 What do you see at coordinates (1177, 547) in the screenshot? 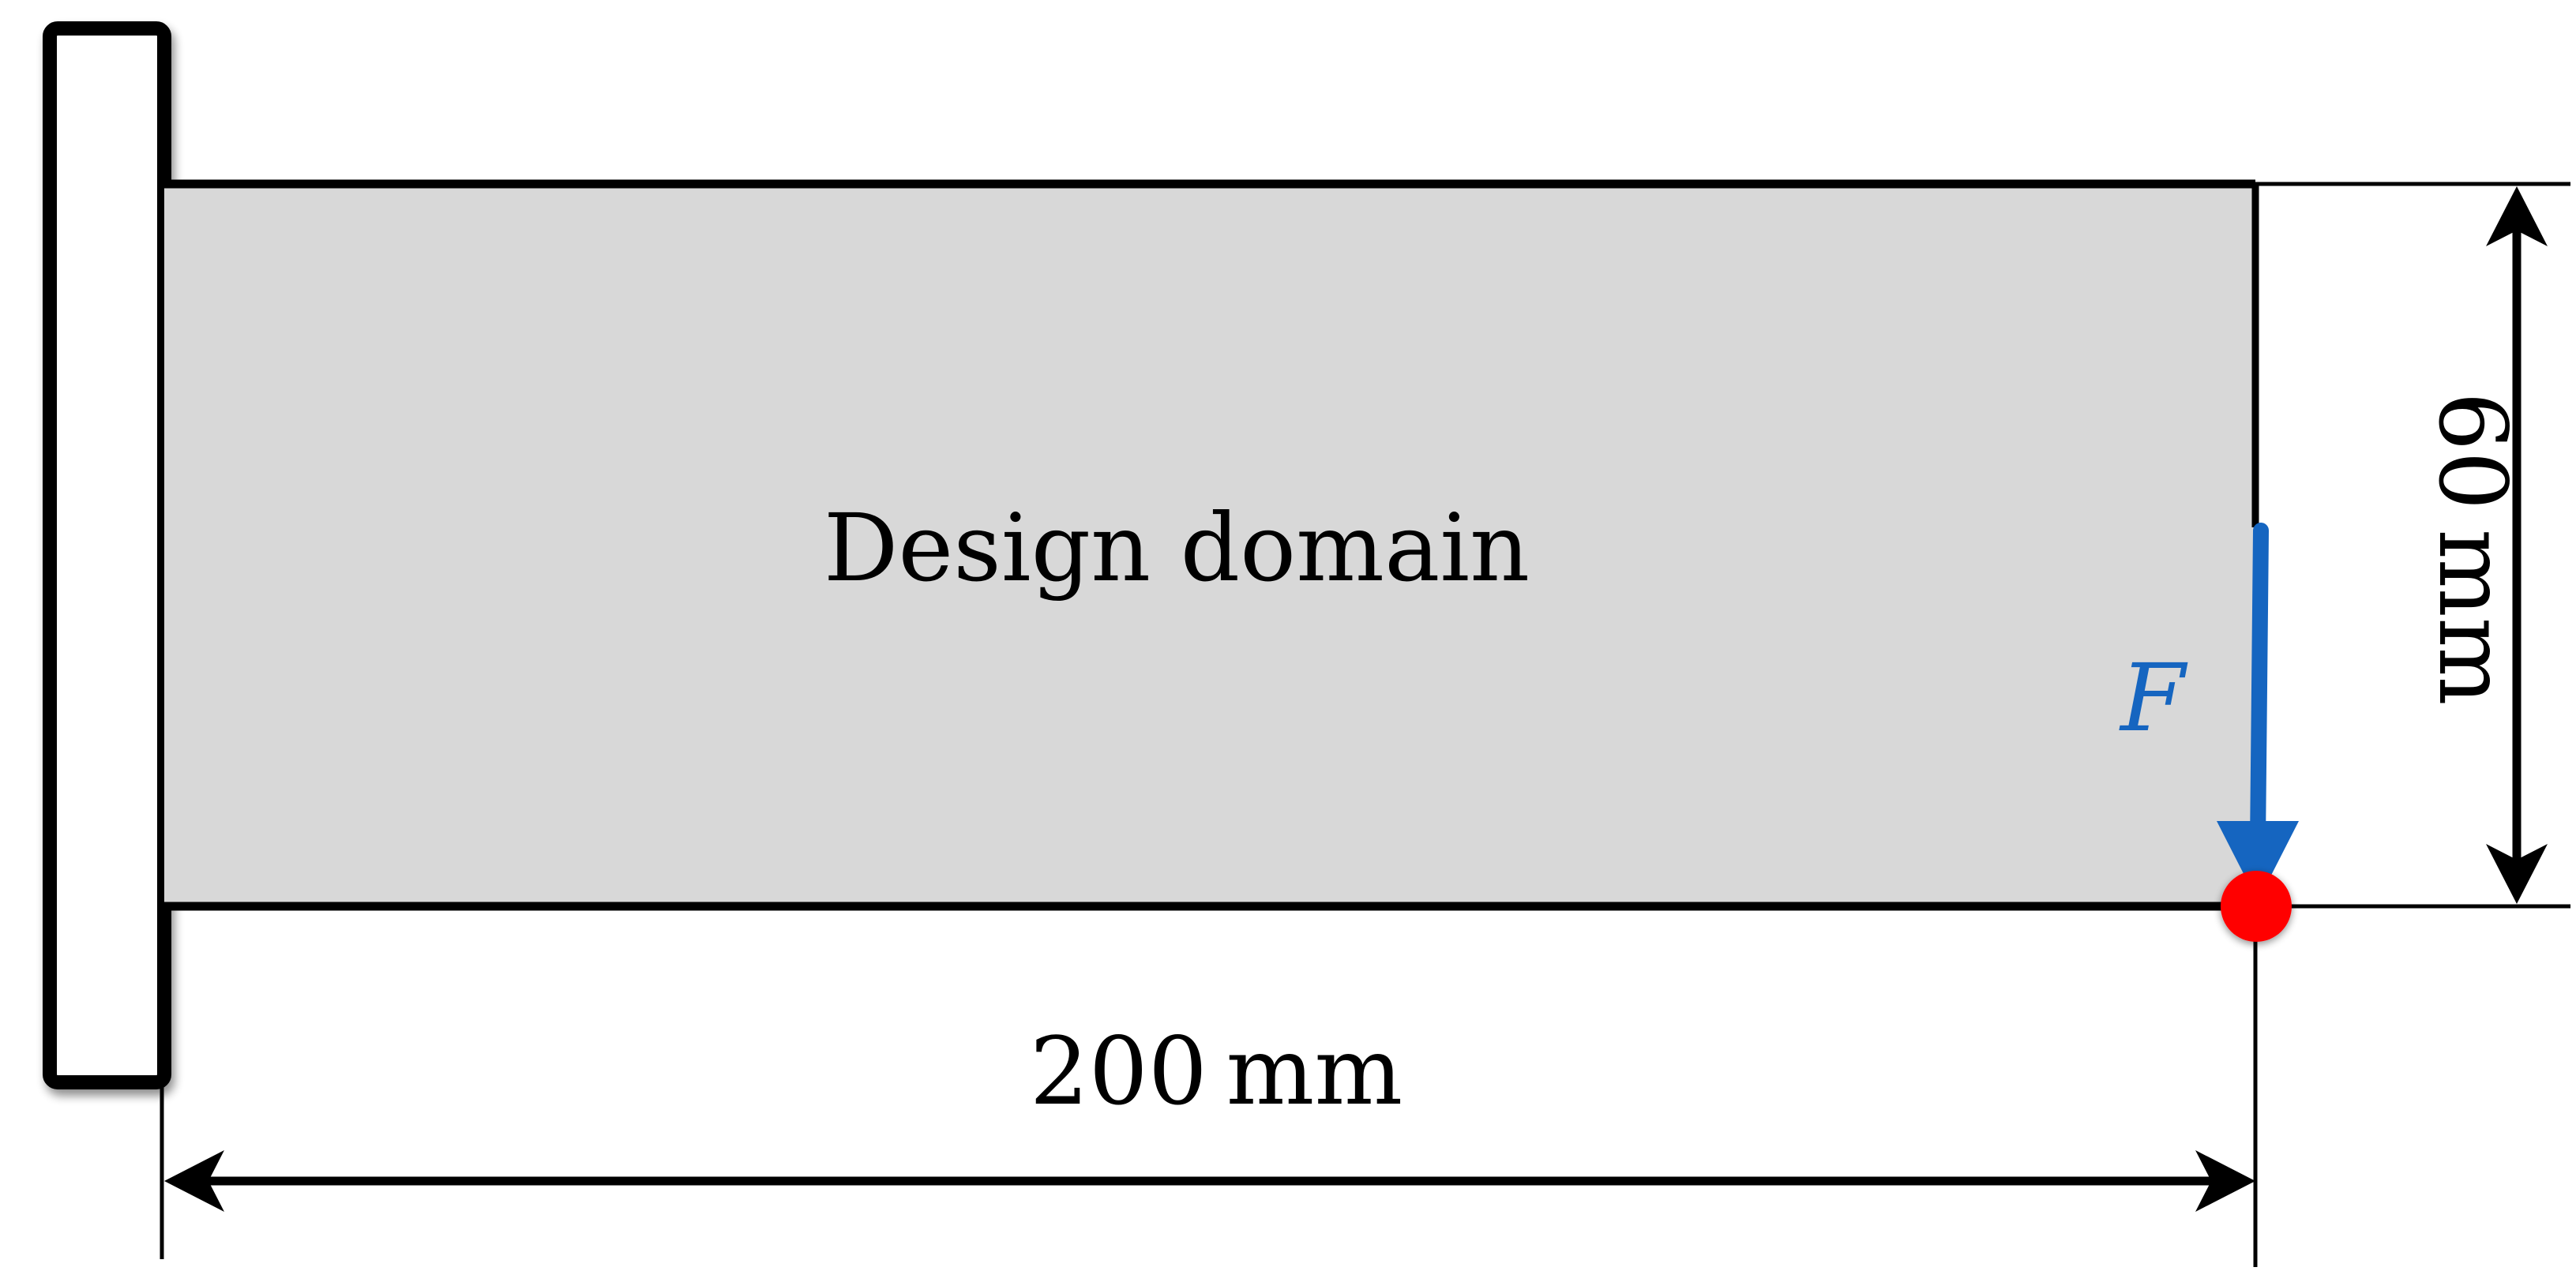
I see `design-domain-label: Design domain` at bounding box center [1177, 547].